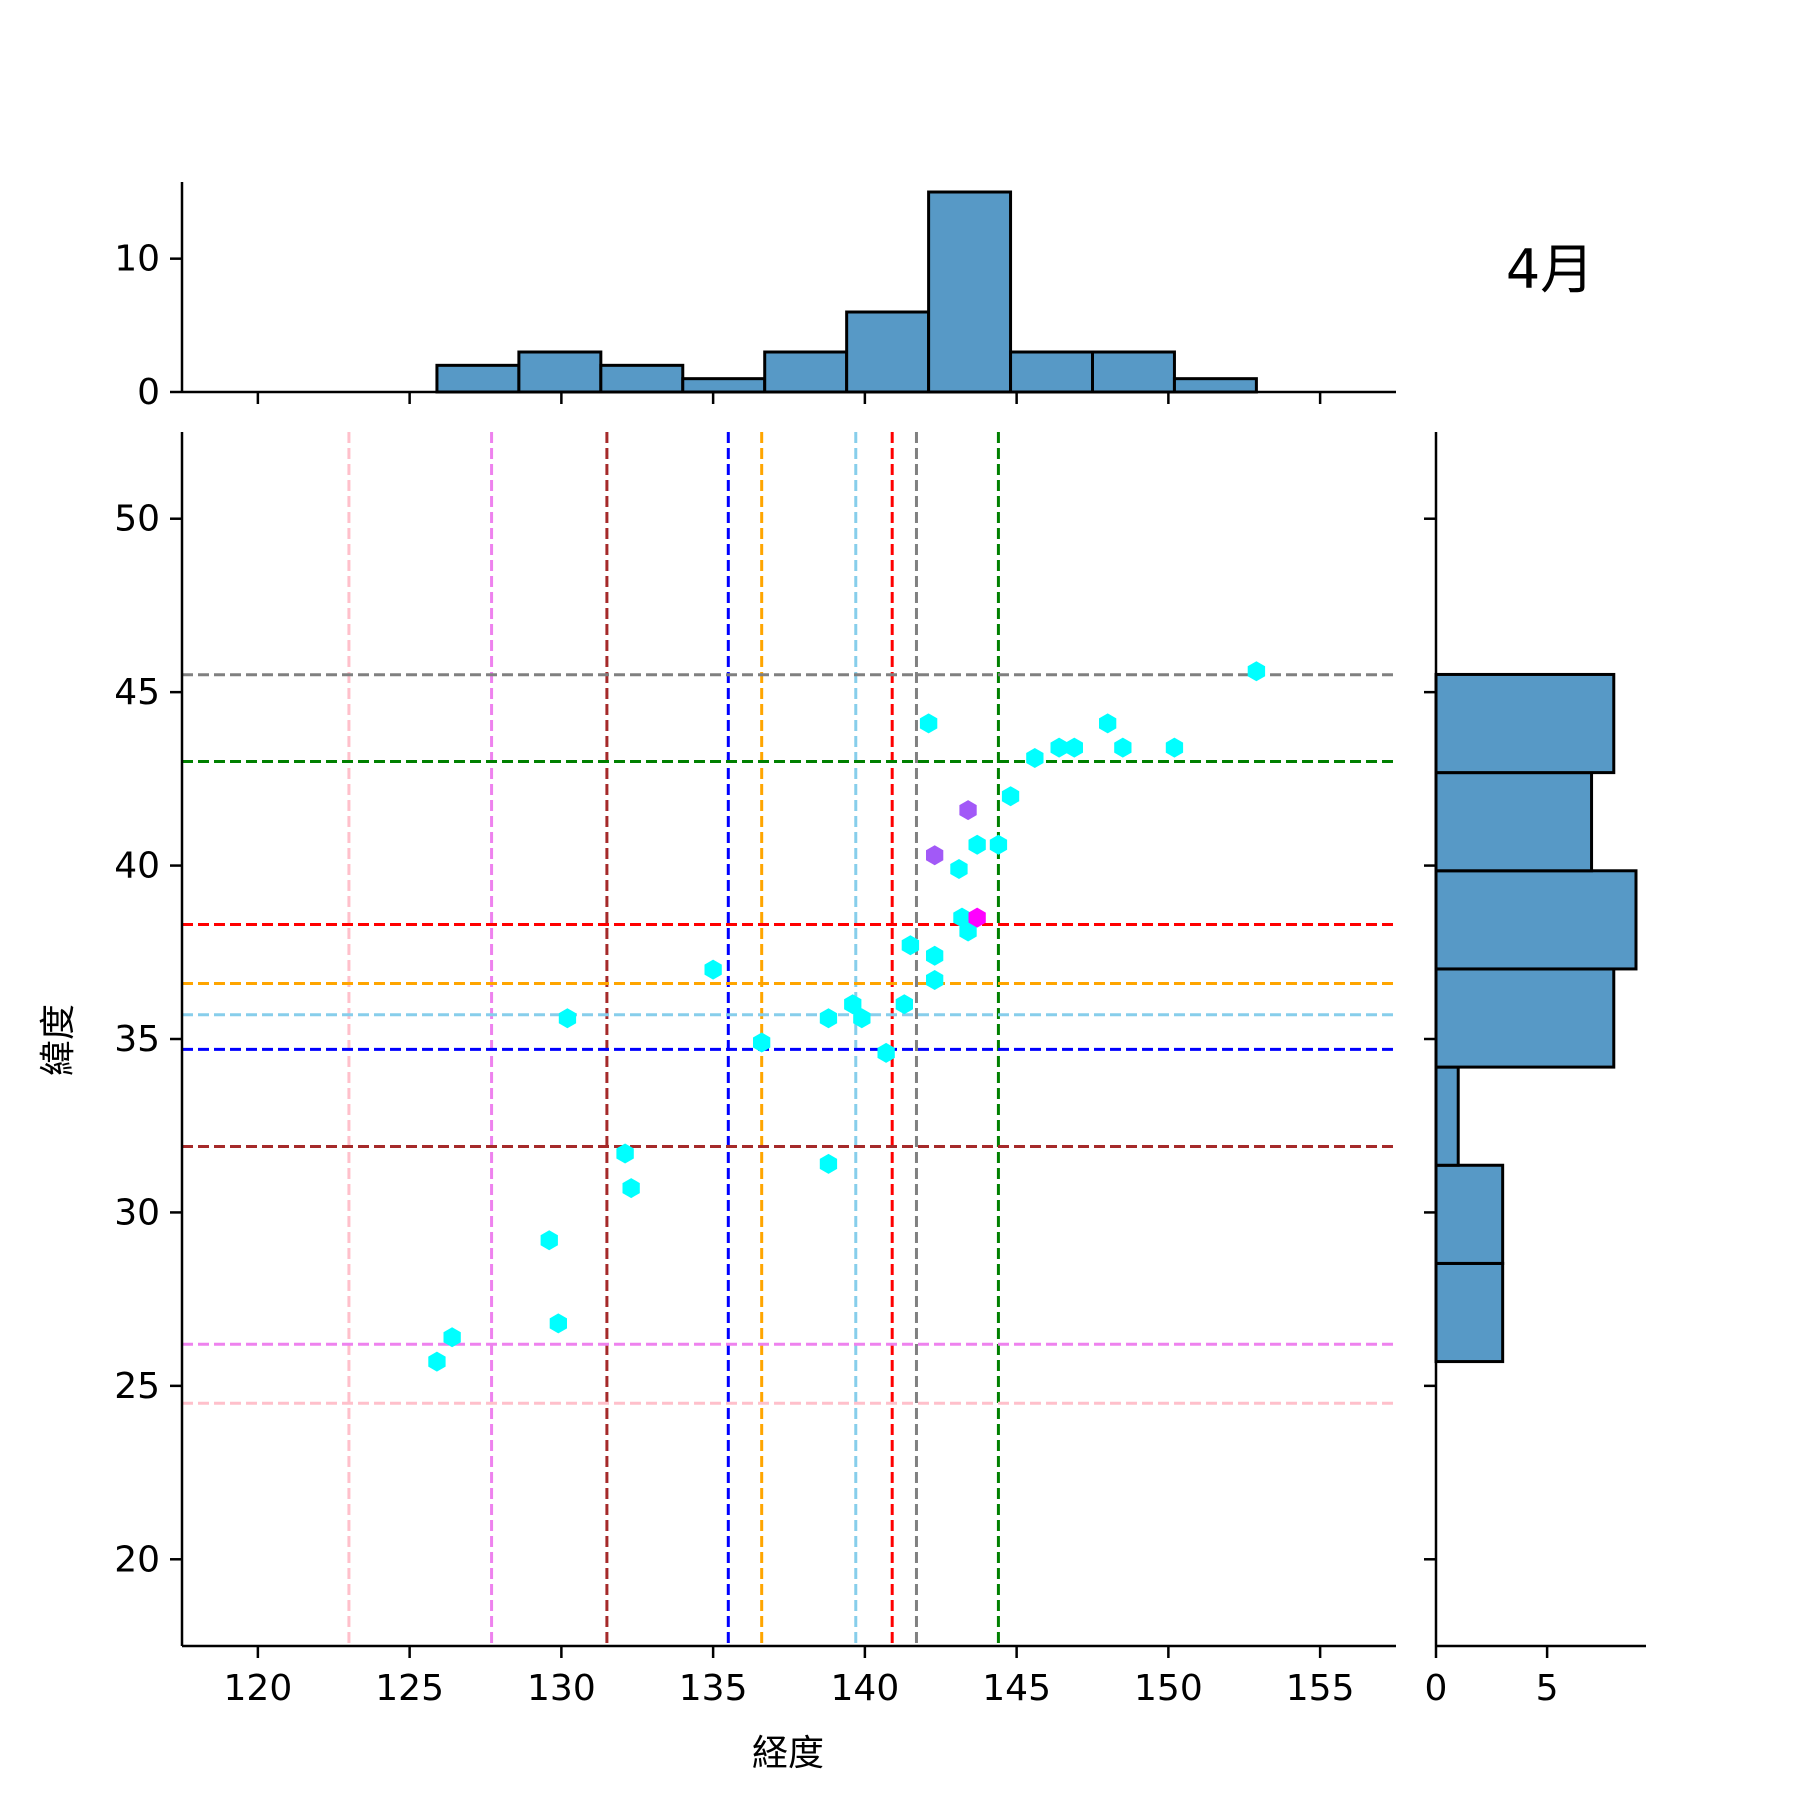  Describe the element at coordinates (561, 1688) in the screenshot. I see `x-tick-label: 130` at that location.